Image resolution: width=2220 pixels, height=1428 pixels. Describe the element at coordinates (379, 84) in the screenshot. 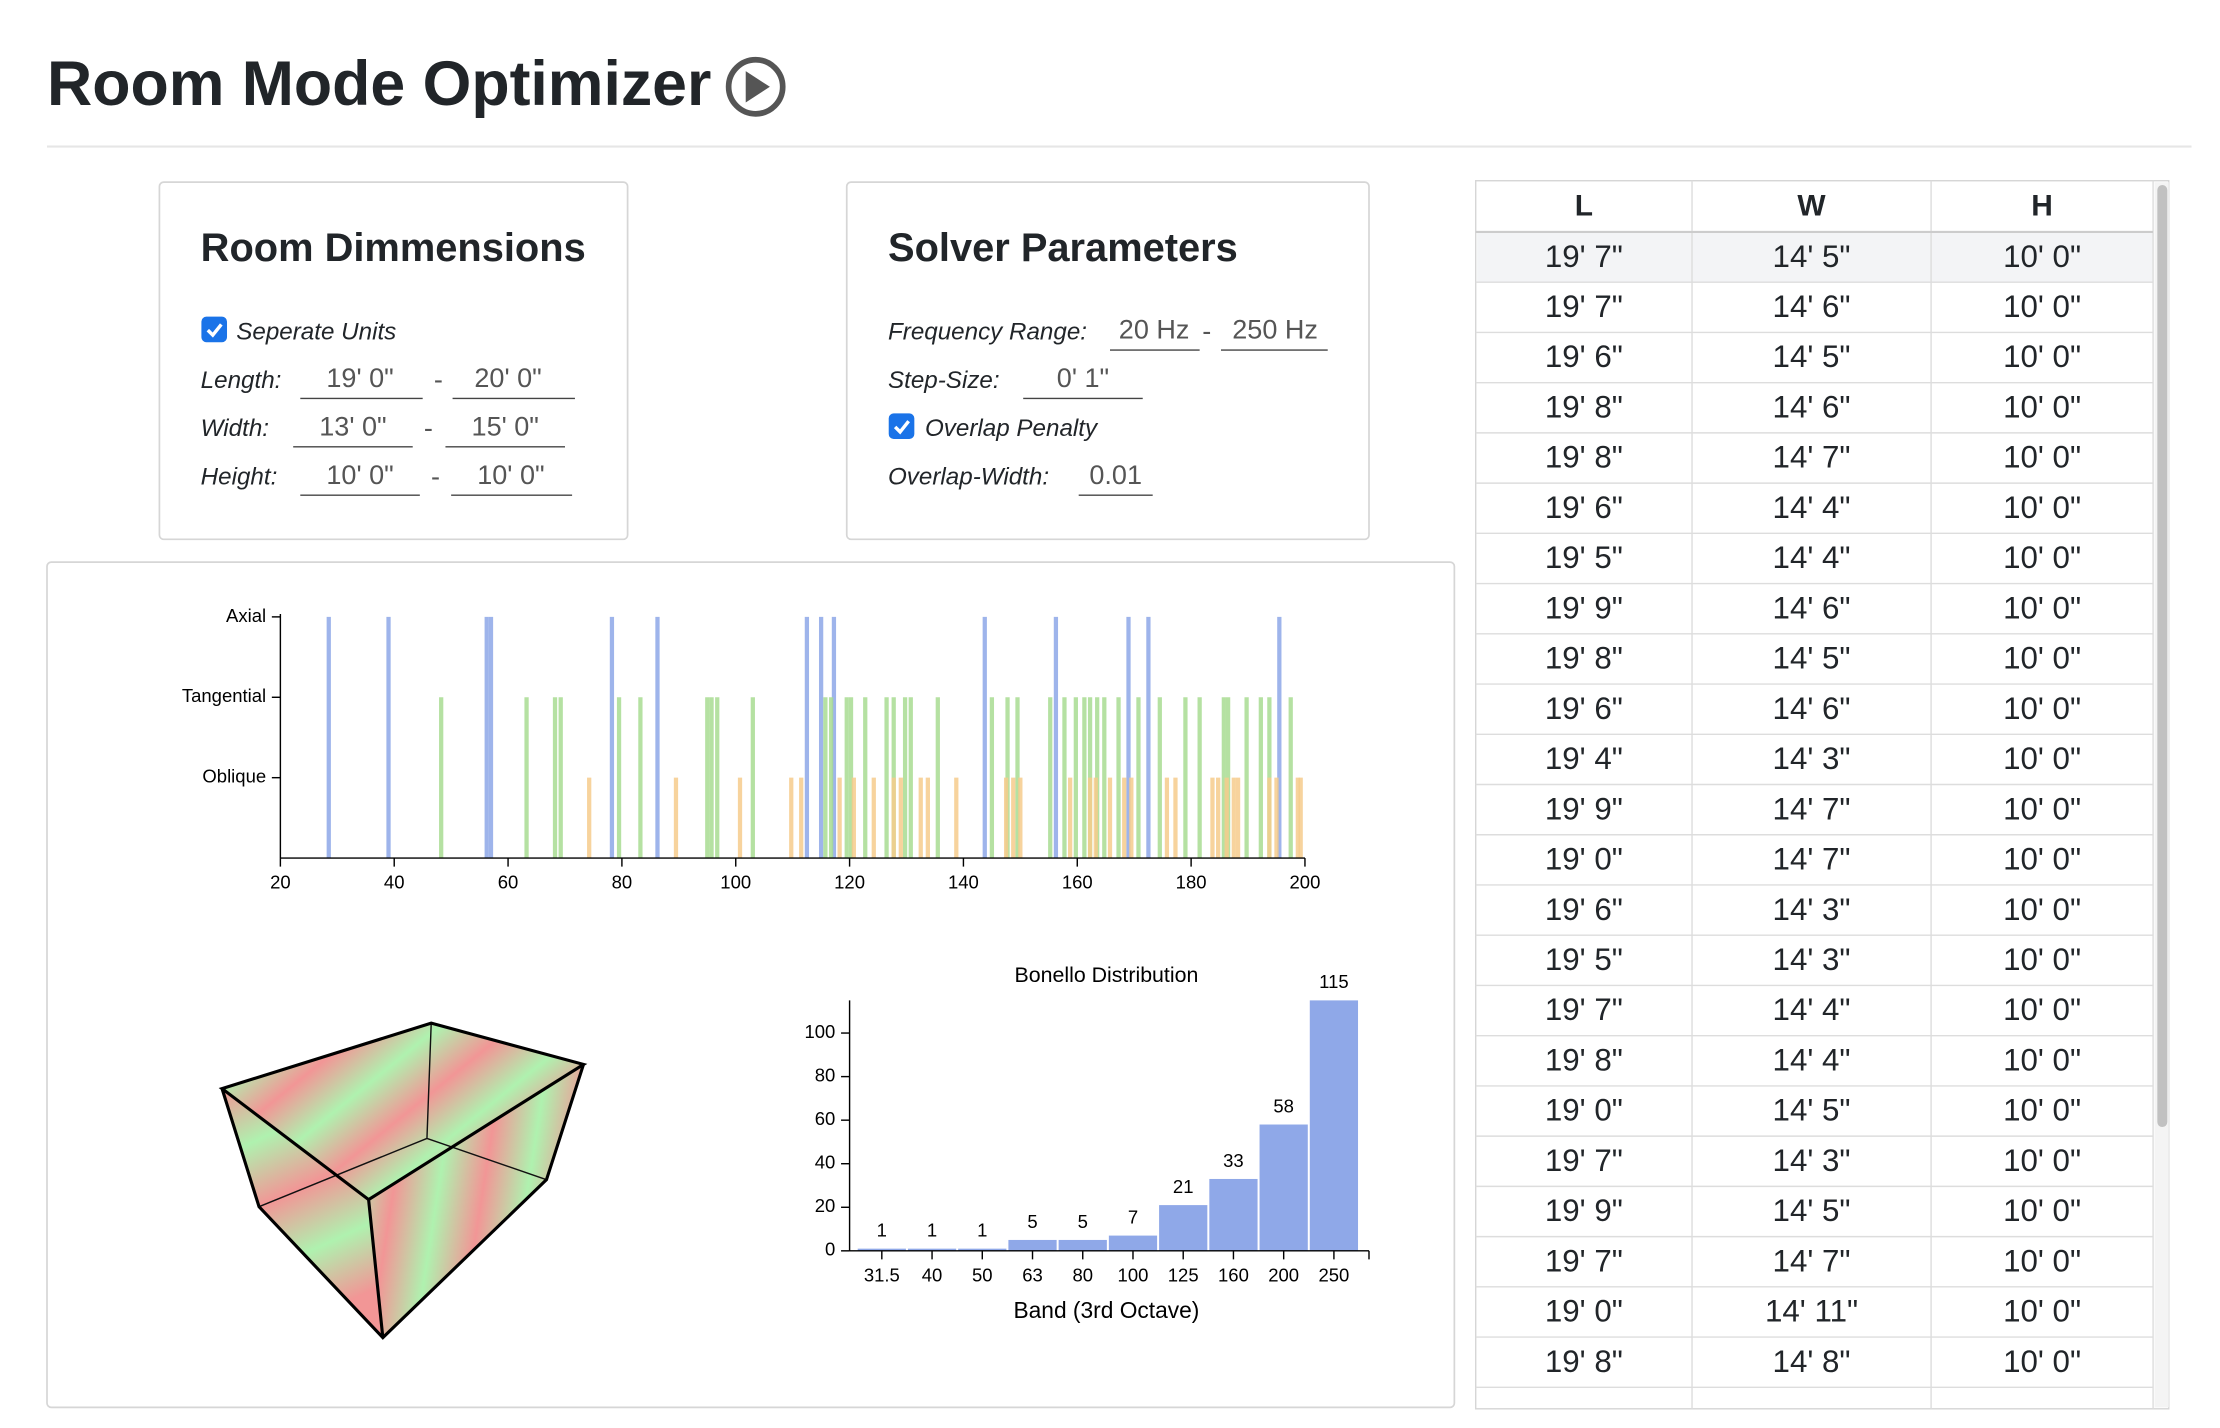

I see `page-title: Room Mode Optimizer` at that location.